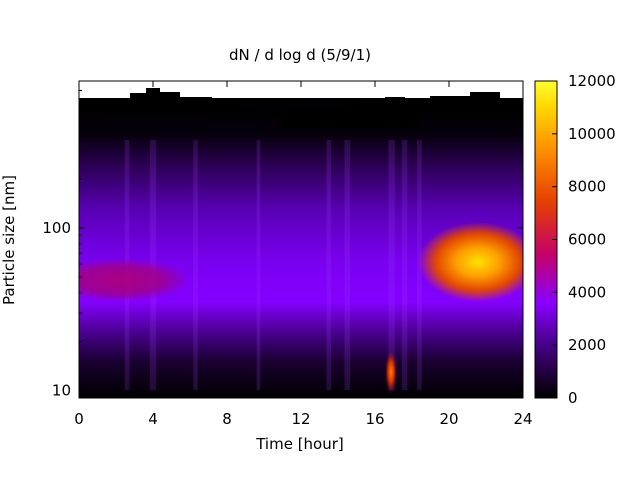 This screenshot has width=640, height=480. Describe the element at coordinates (587, 345) in the screenshot. I see `colorbar-tick-label-1: 2000` at that location.